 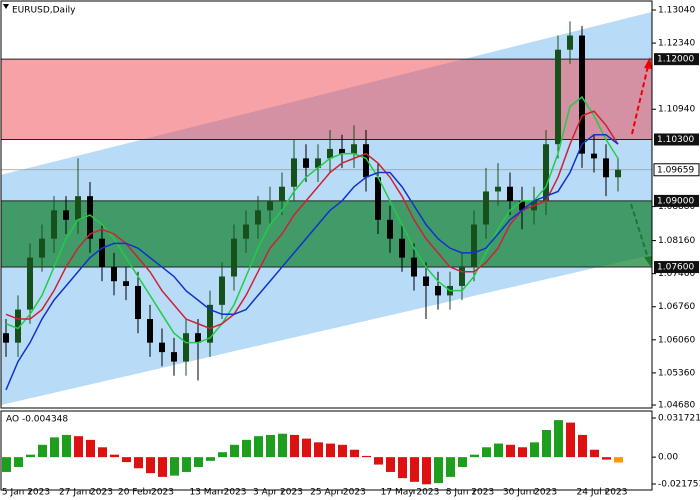 I want to click on y-tick-label: 1.08880, so click(x=676, y=207).